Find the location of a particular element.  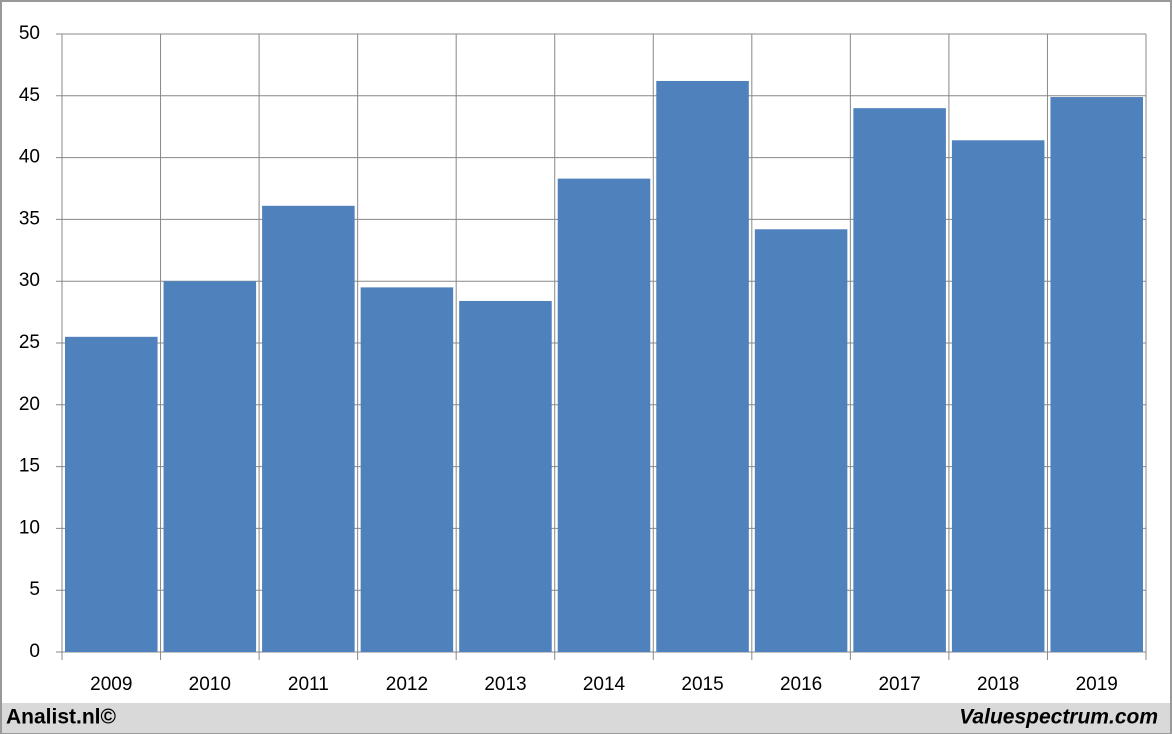

y-tick-label: 35 is located at coordinates (29, 218).